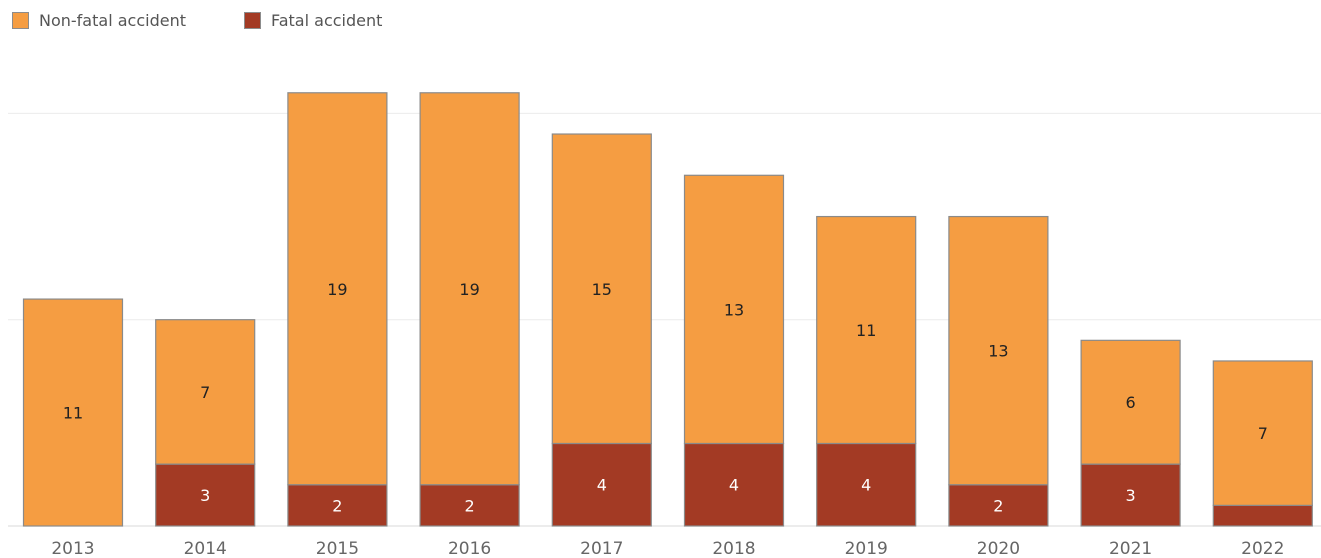 The height and width of the screenshot is (558, 1321). I want to click on bar-fatal-2015, so click(337, 505).